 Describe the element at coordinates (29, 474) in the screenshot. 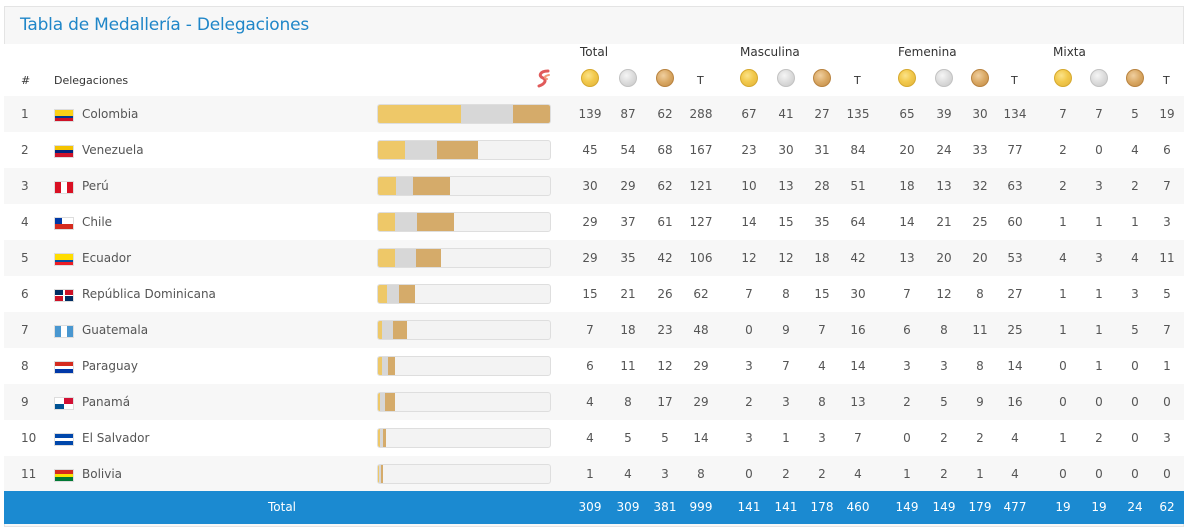

I see `rank-cell: 11` at that location.